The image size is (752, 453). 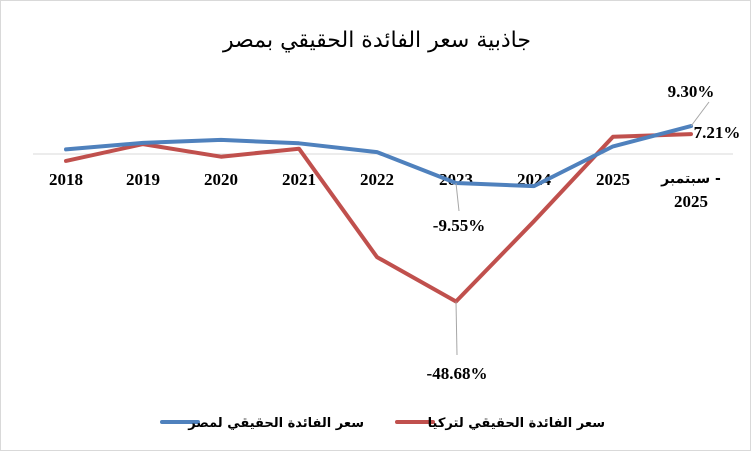 What do you see at coordinates (275, 423) in the screenshot?
I see `legend-label: سعر الفائدة الحقيقي لمصر` at bounding box center [275, 423].